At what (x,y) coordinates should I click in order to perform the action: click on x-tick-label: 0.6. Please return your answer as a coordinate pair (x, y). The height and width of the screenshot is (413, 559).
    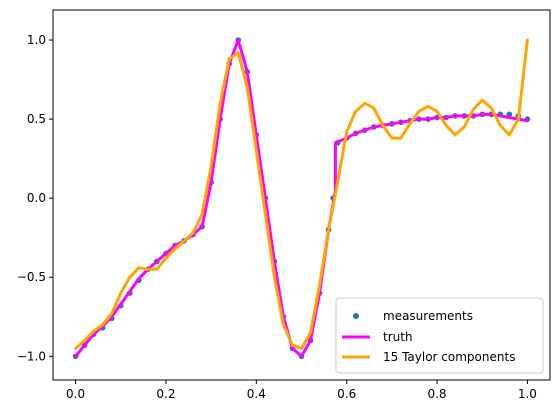
    Looking at the image, I should click on (346, 394).